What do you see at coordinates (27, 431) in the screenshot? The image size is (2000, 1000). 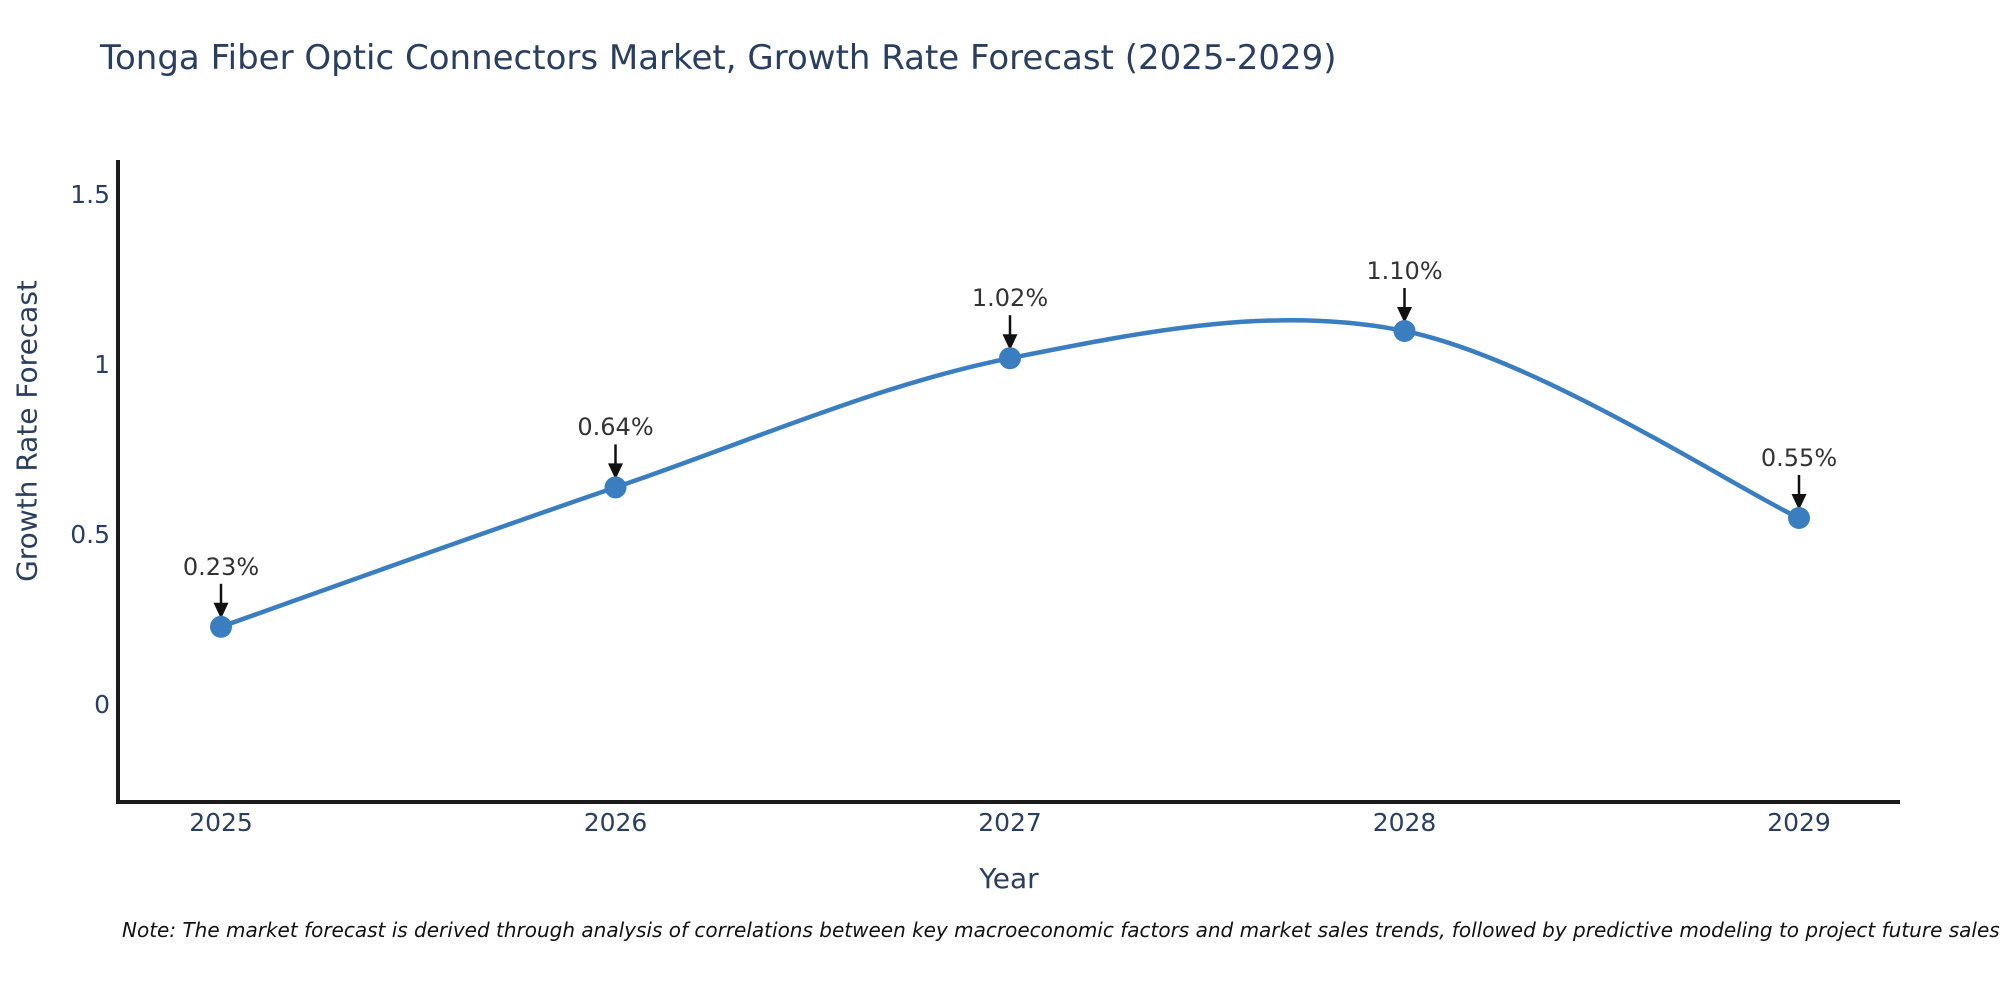 I see `y-axis-title: Growth Rate Forecast` at bounding box center [27, 431].